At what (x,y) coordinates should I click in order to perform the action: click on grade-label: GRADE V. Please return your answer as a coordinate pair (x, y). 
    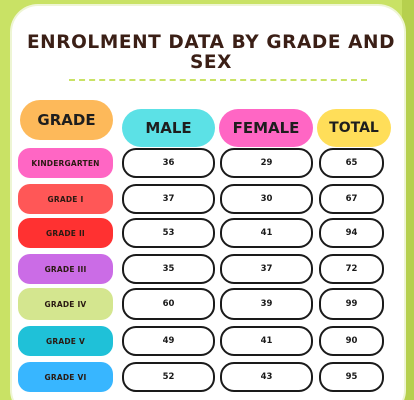
    Looking at the image, I should click on (65, 341).